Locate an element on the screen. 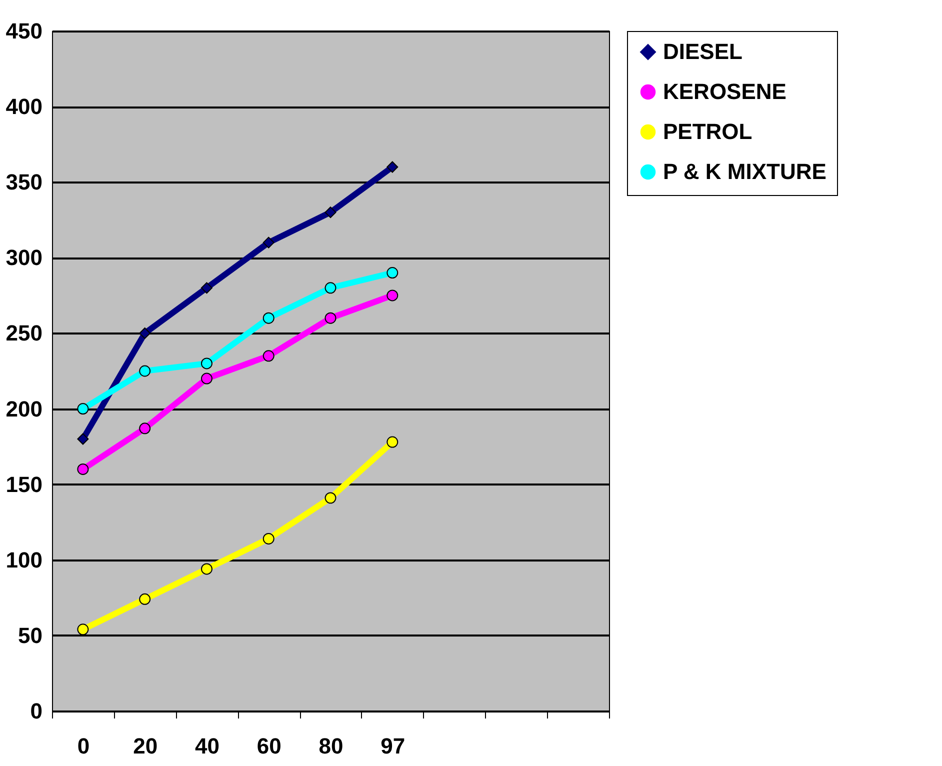 This screenshot has height=766, width=942. y-tick-label: 50 is located at coordinates (30, 635).